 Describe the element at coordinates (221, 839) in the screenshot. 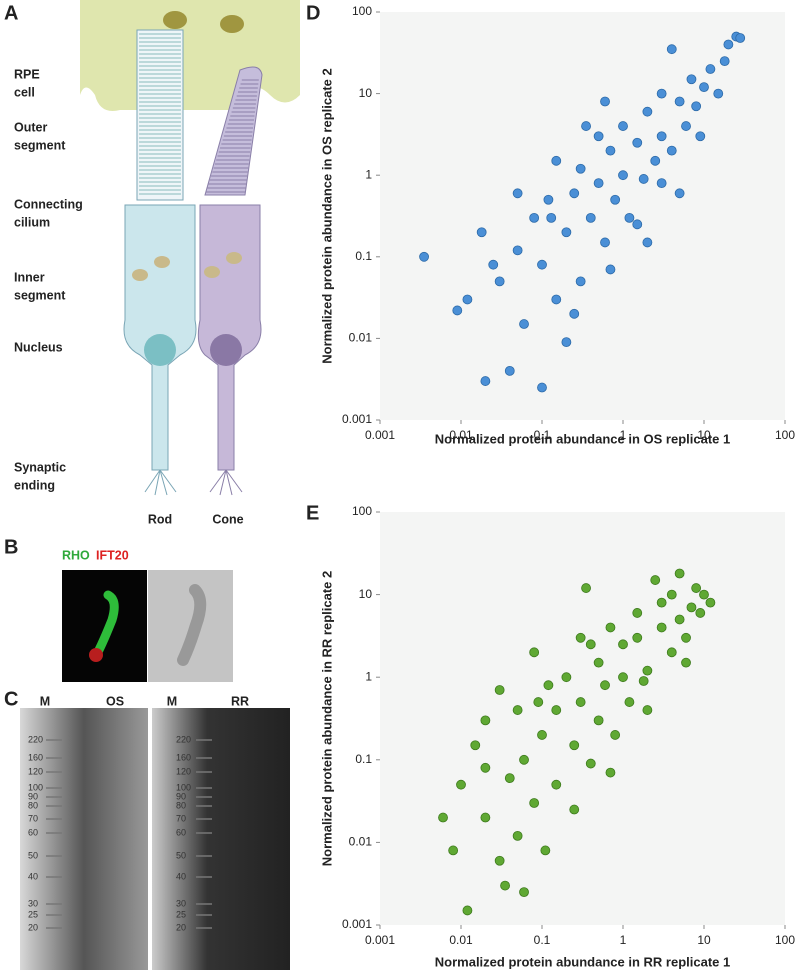

I see `gel-rr` at that location.